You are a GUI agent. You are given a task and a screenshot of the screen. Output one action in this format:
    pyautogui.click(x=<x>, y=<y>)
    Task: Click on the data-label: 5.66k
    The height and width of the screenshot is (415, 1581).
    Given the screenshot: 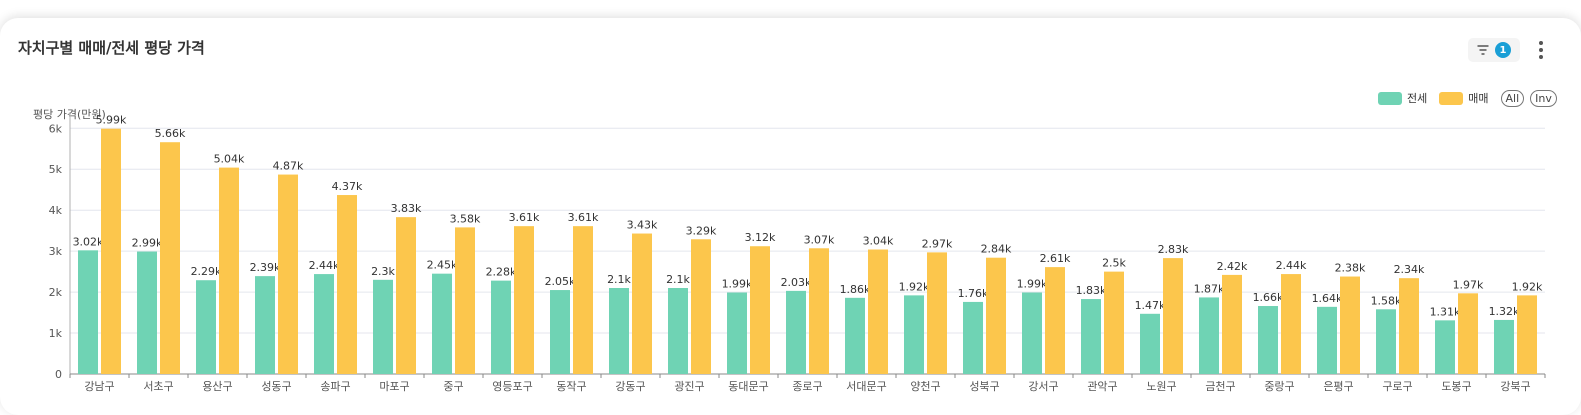 What is the action you would take?
    pyautogui.click(x=170, y=133)
    